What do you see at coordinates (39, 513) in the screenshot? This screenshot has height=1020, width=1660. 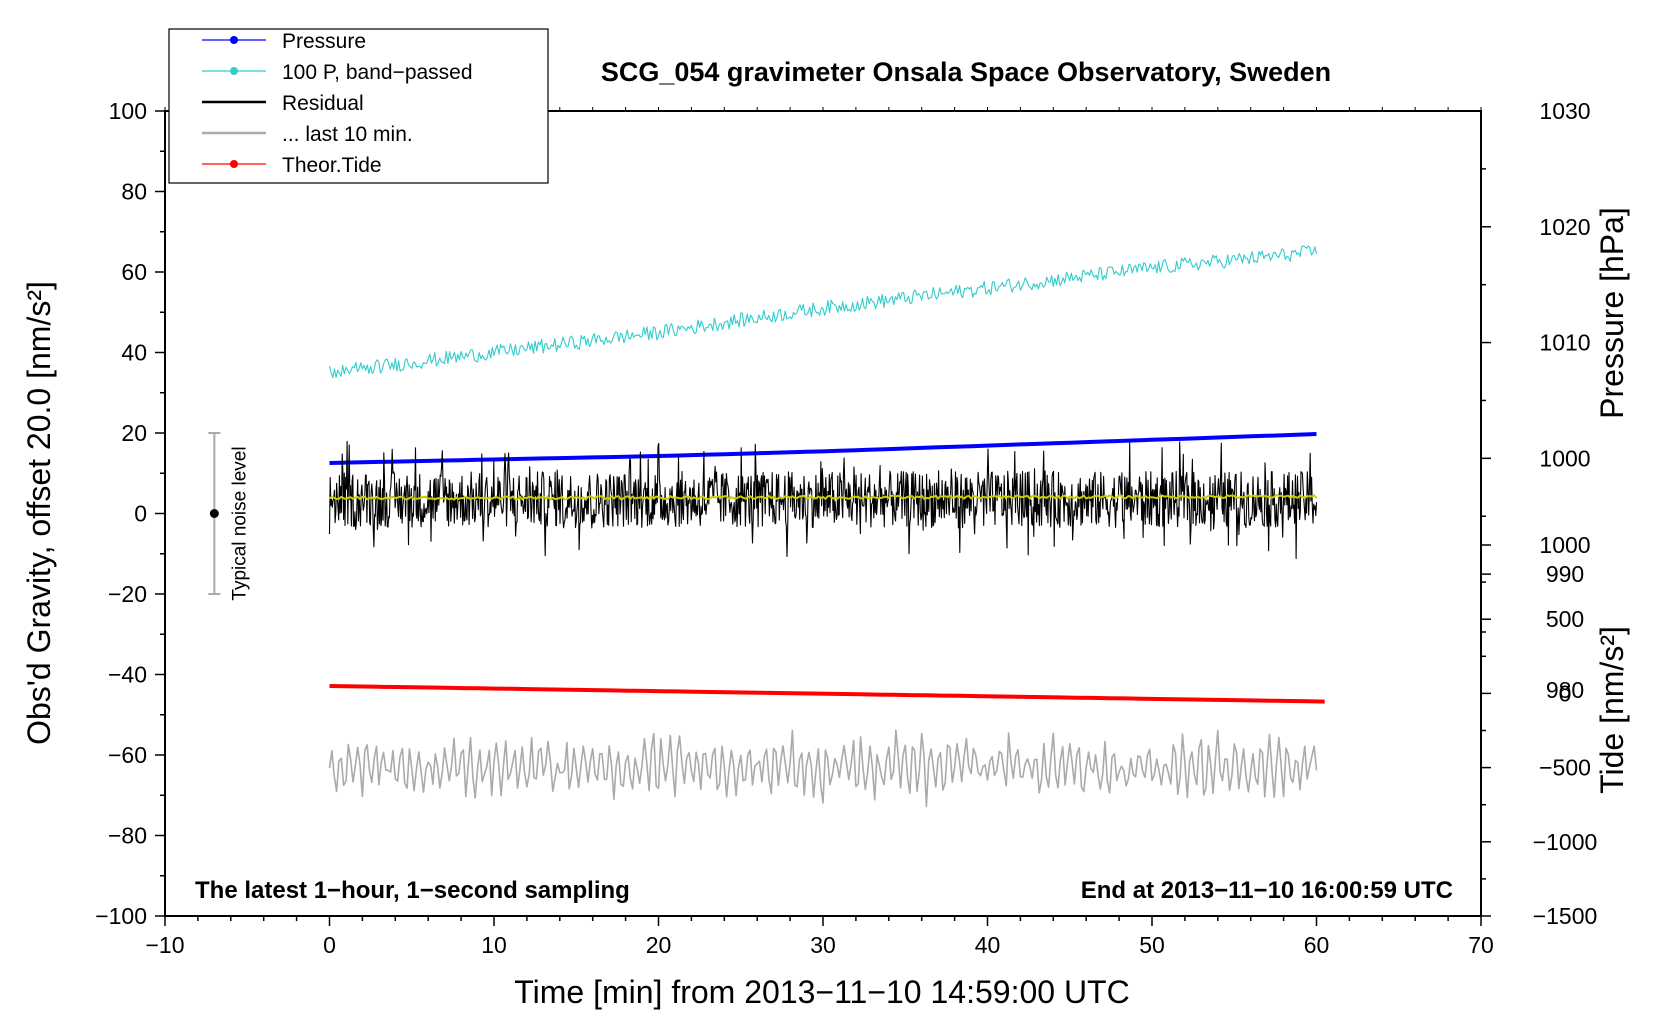 I see `y-axis-title-gravity: Obs'd Gravity, offset 20.0 [nm/s²]` at bounding box center [39, 513].